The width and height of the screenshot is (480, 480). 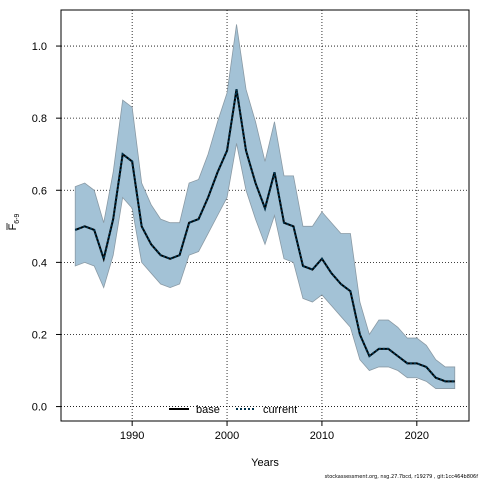 What do you see at coordinates (322, 436) in the screenshot?
I see `x-tick-label: 2010` at bounding box center [322, 436].